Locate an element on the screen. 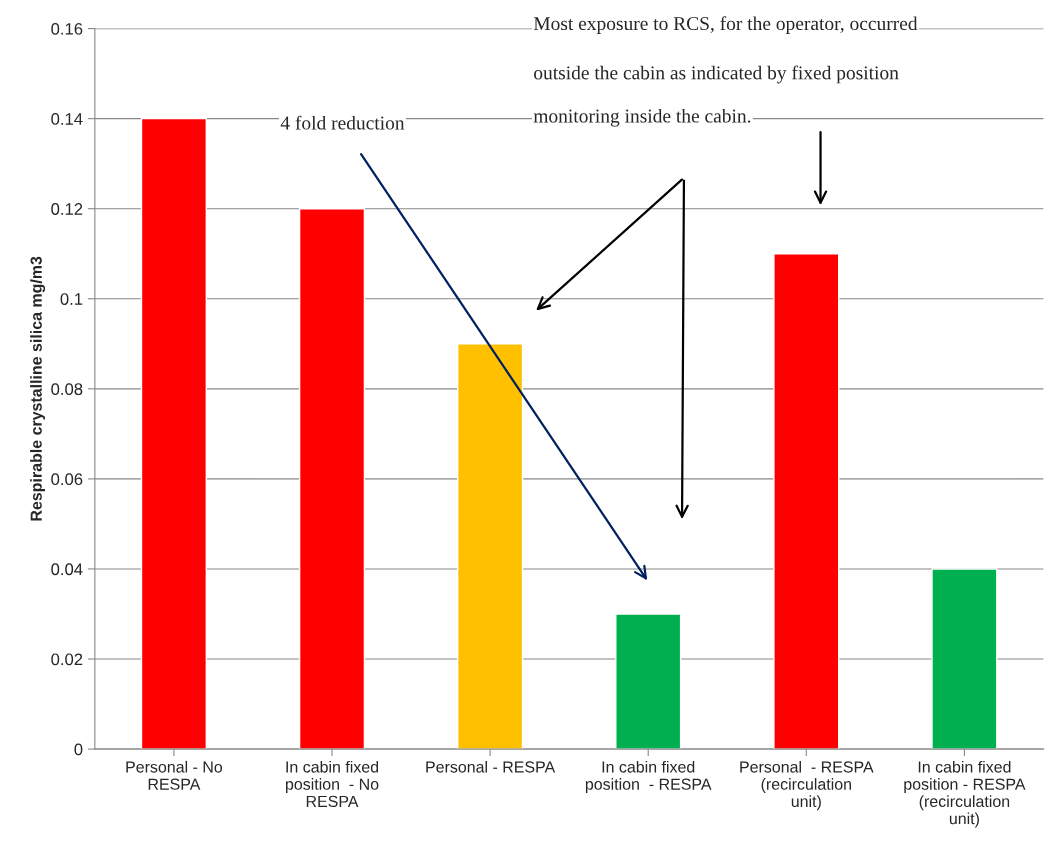 This screenshot has width=1054, height=866. annotation: Most exposure to RCS, for the operator, occurred is located at coordinates (725, 25).